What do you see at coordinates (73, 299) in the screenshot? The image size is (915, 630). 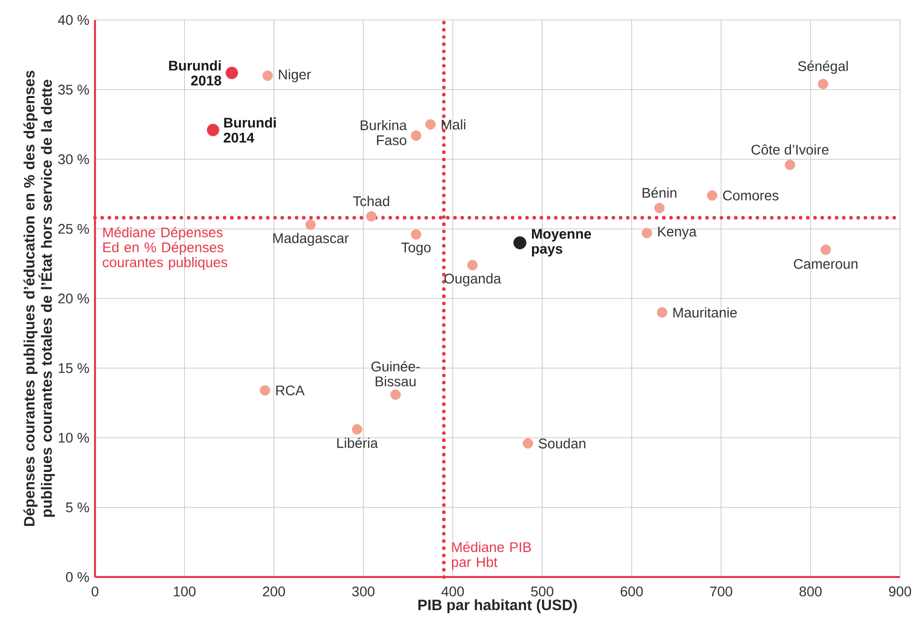 I see `y-tick-label: 20 %` at bounding box center [73, 299].